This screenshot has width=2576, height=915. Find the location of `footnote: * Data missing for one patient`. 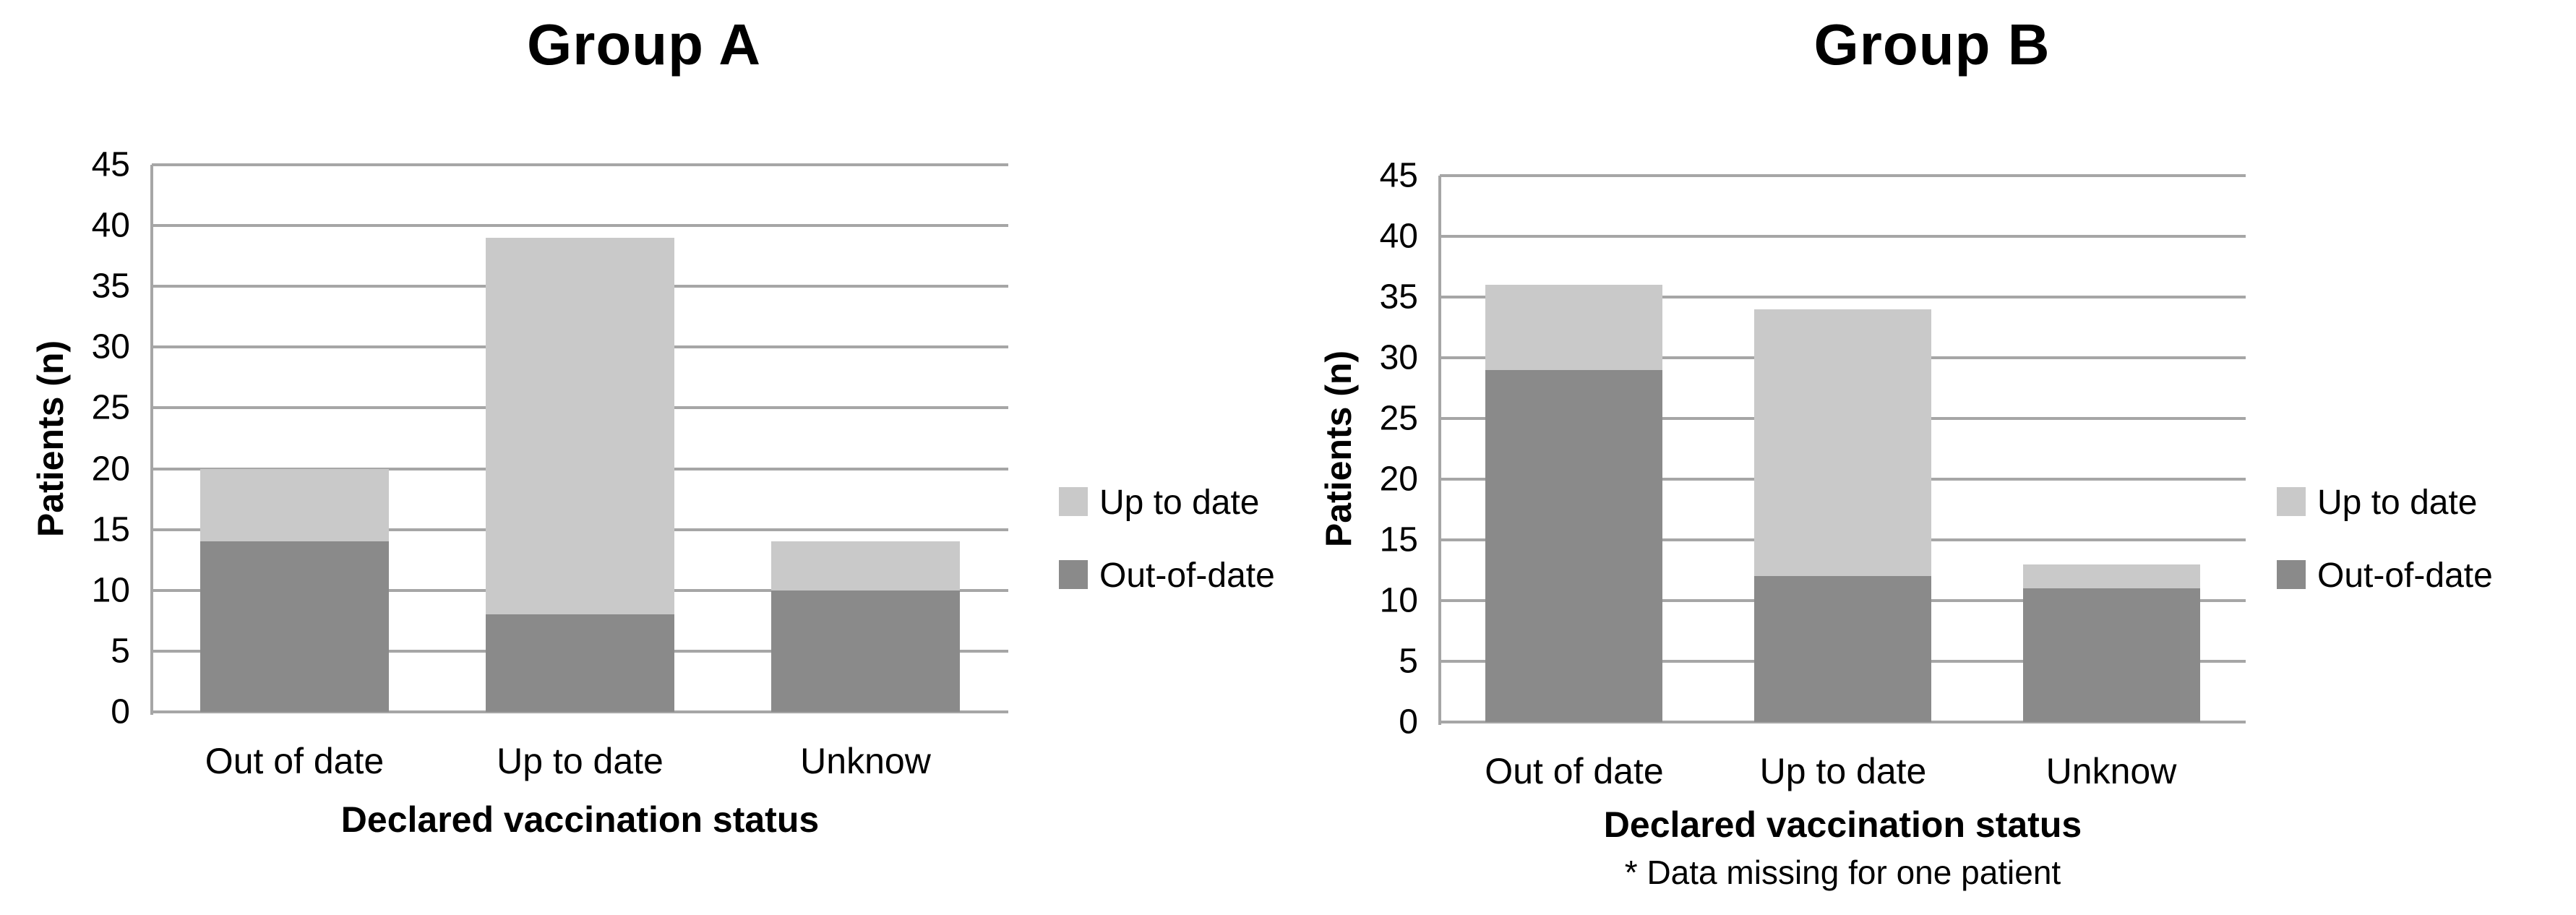

footnote: * Data missing for one patient is located at coordinates (1843, 872).